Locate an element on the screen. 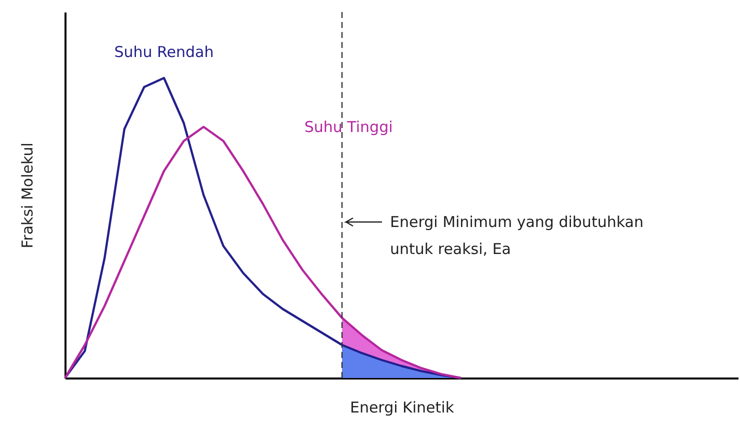 The image size is (740, 427). text: Suhu Tinggi is located at coordinates (348, 127).